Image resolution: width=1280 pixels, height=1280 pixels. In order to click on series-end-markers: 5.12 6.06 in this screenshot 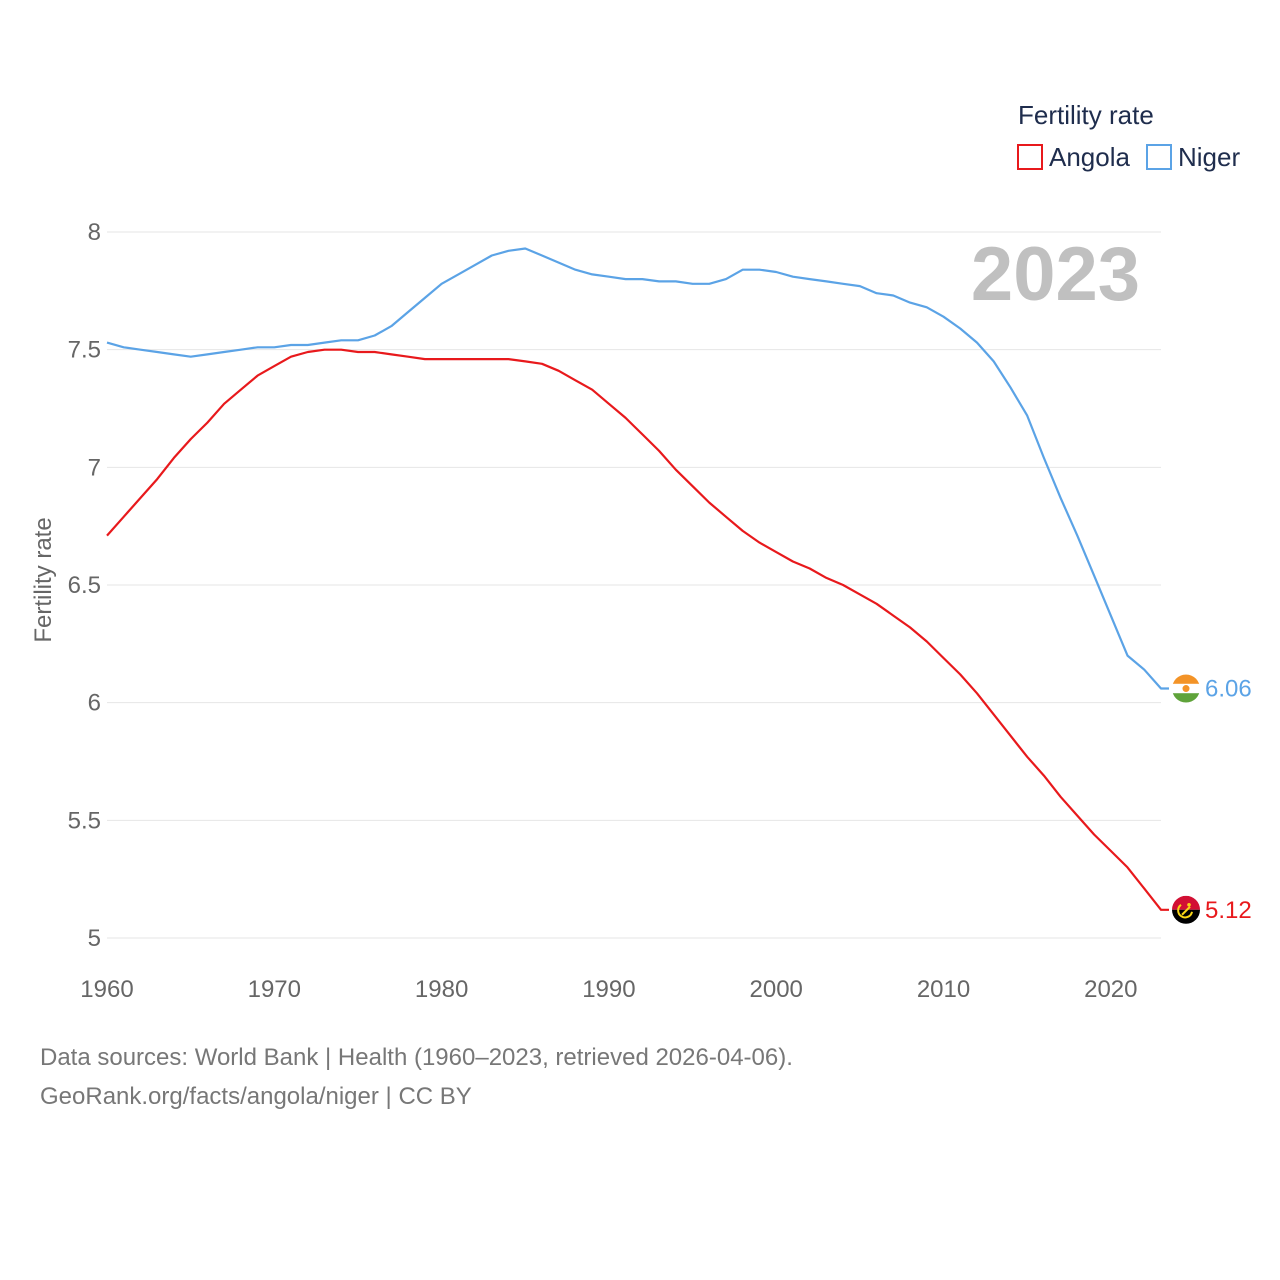, I will do `click(1212, 799)`.